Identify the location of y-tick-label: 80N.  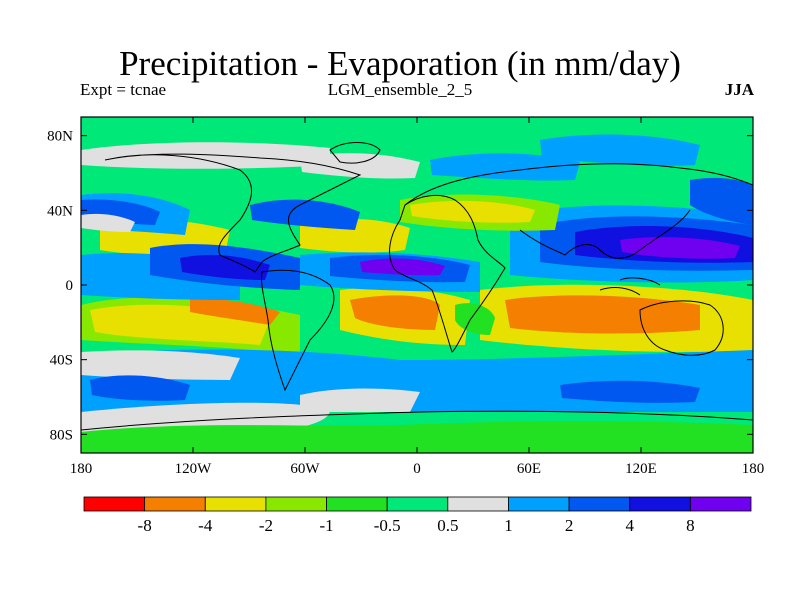
(60, 137).